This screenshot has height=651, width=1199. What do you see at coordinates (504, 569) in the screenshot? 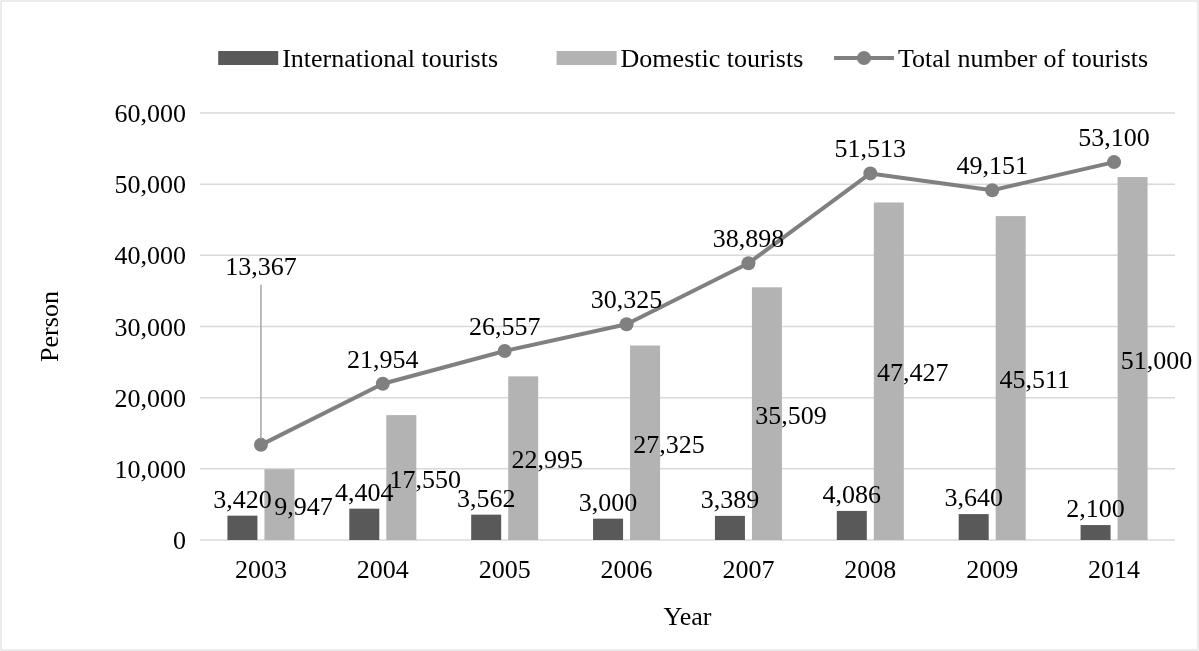
I see `x-tick-label: 2005` at bounding box center [504, 569].